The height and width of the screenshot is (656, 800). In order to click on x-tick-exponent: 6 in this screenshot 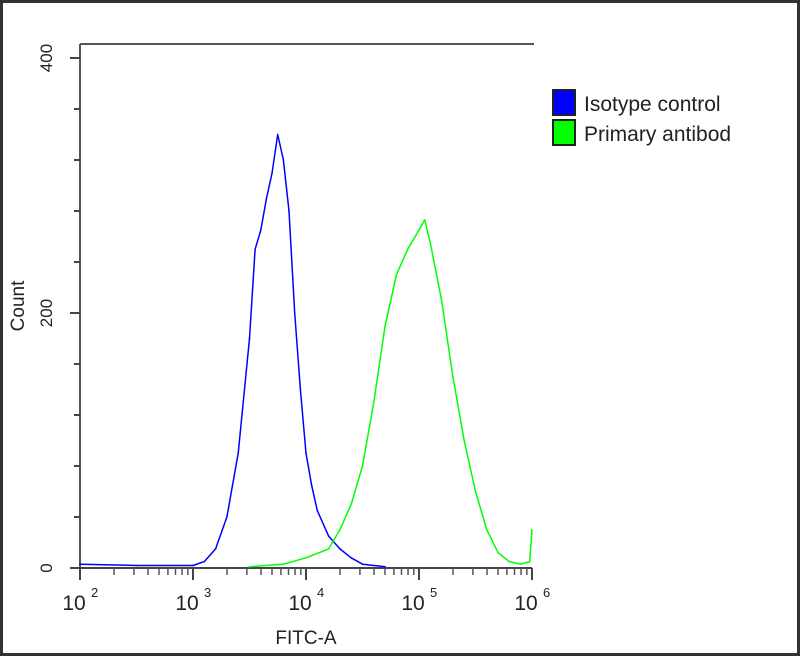, I will do `click(546, 592)`.